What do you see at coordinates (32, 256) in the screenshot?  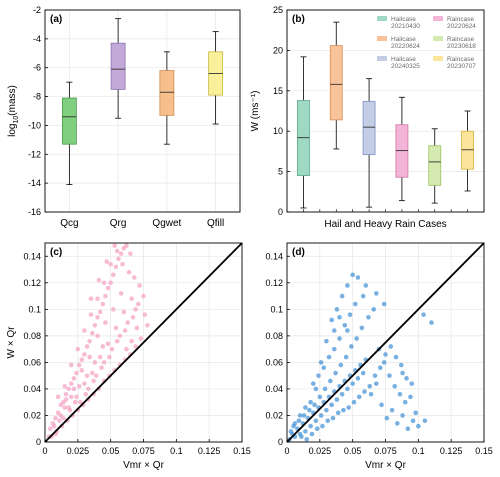 I see `y-tick-label: 0.14` at bounding box center [32, 256].